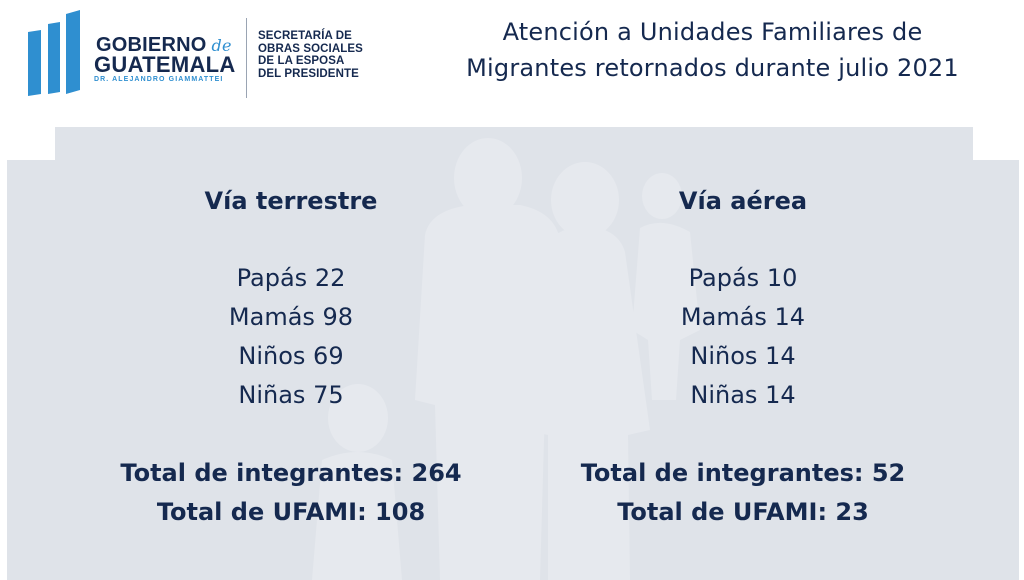  Describe the element at coordinates (165, 64) in the screenshot. I see `logo-guatemala: GUATEMALA` at that location.